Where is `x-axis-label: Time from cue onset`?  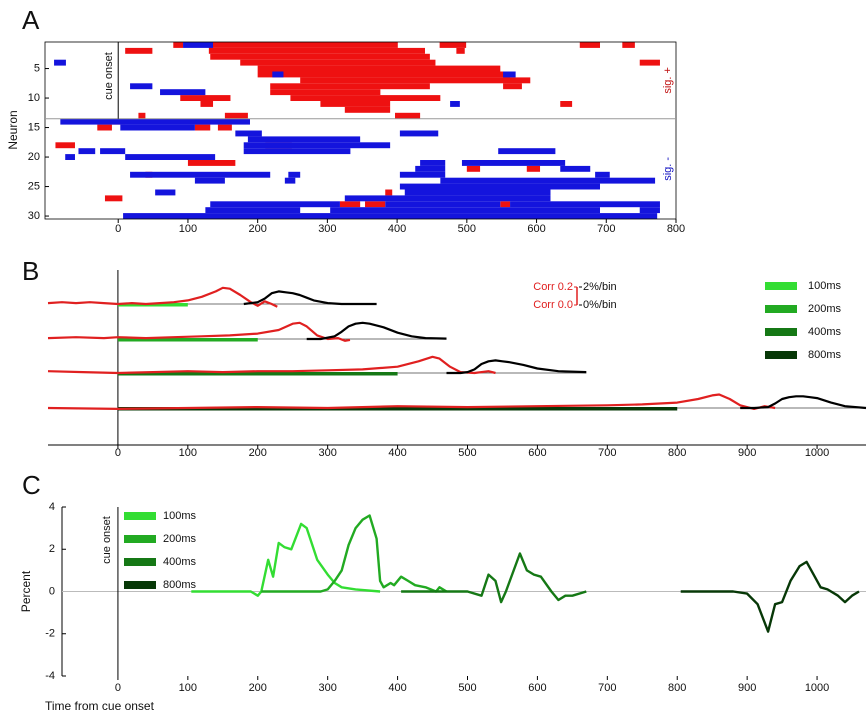
x-axis-label: Time from cue onset is located at coordinates (100, 706).